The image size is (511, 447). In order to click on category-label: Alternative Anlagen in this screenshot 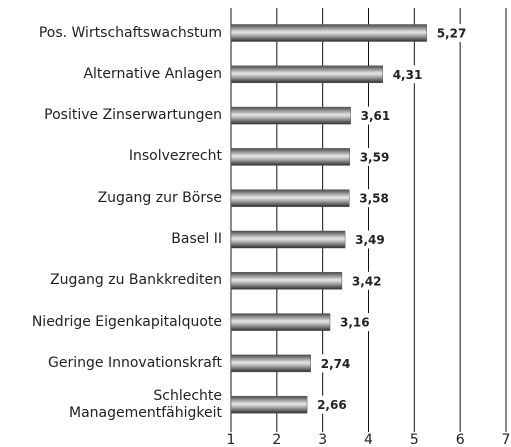, I will do `click(152, 73)`.